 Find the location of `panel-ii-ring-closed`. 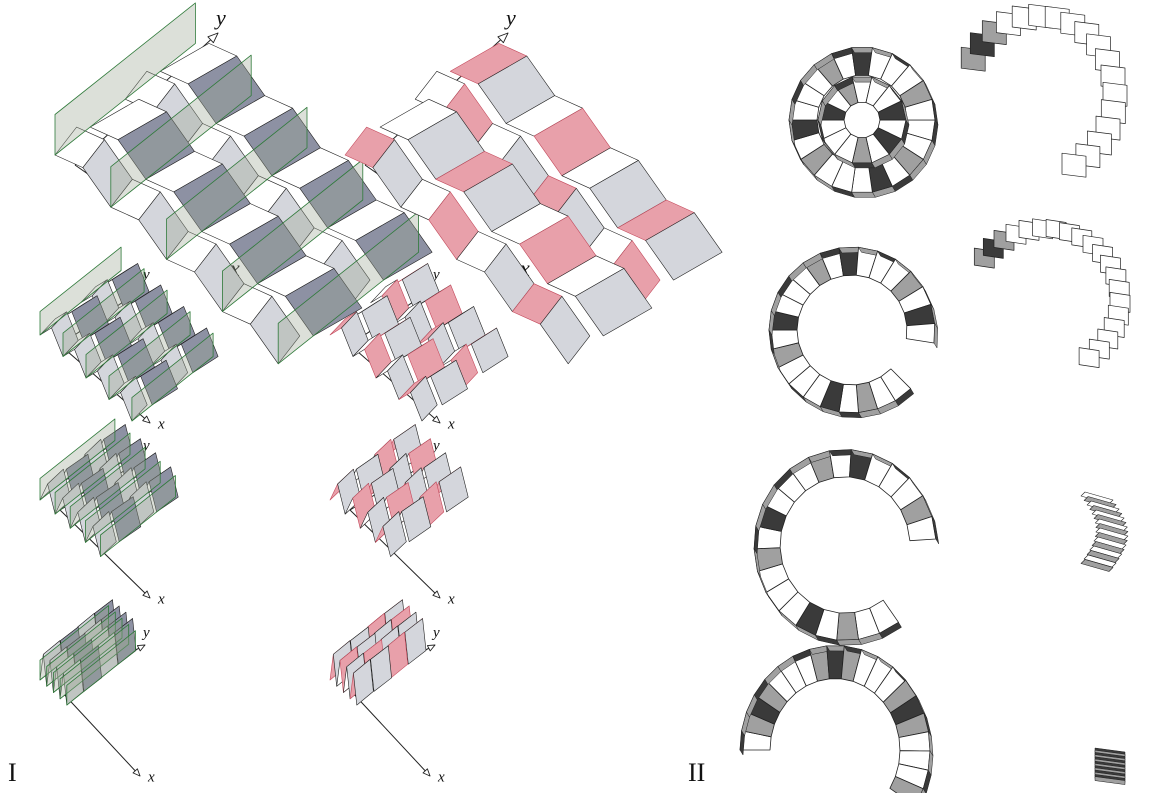

panel-ii-ring-closed is located at coordinates (863, 122).